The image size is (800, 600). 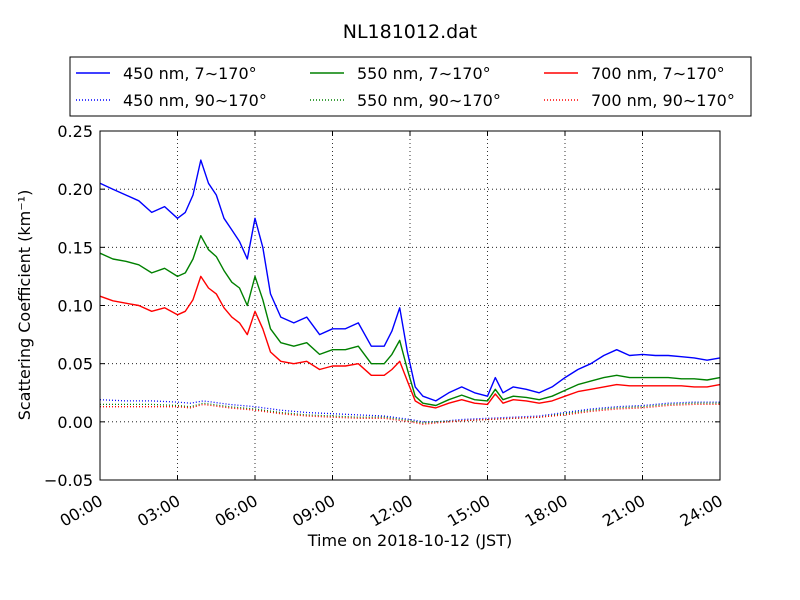 I want to click on legend-label: 700 nm, 7∼170°, so click(x=658, y=73).